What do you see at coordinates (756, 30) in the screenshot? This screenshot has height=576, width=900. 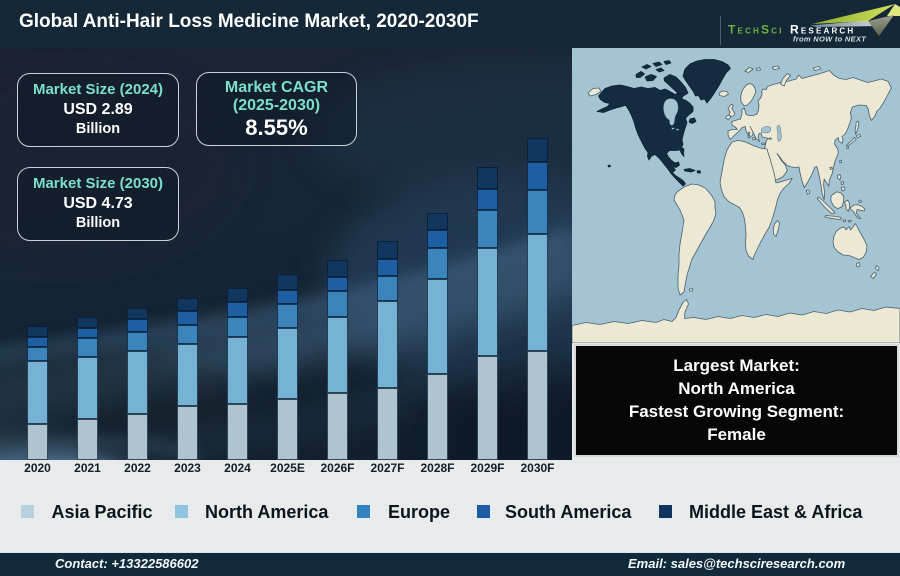 I see `svg-text: TechSci` at bounding box center [756, 30].